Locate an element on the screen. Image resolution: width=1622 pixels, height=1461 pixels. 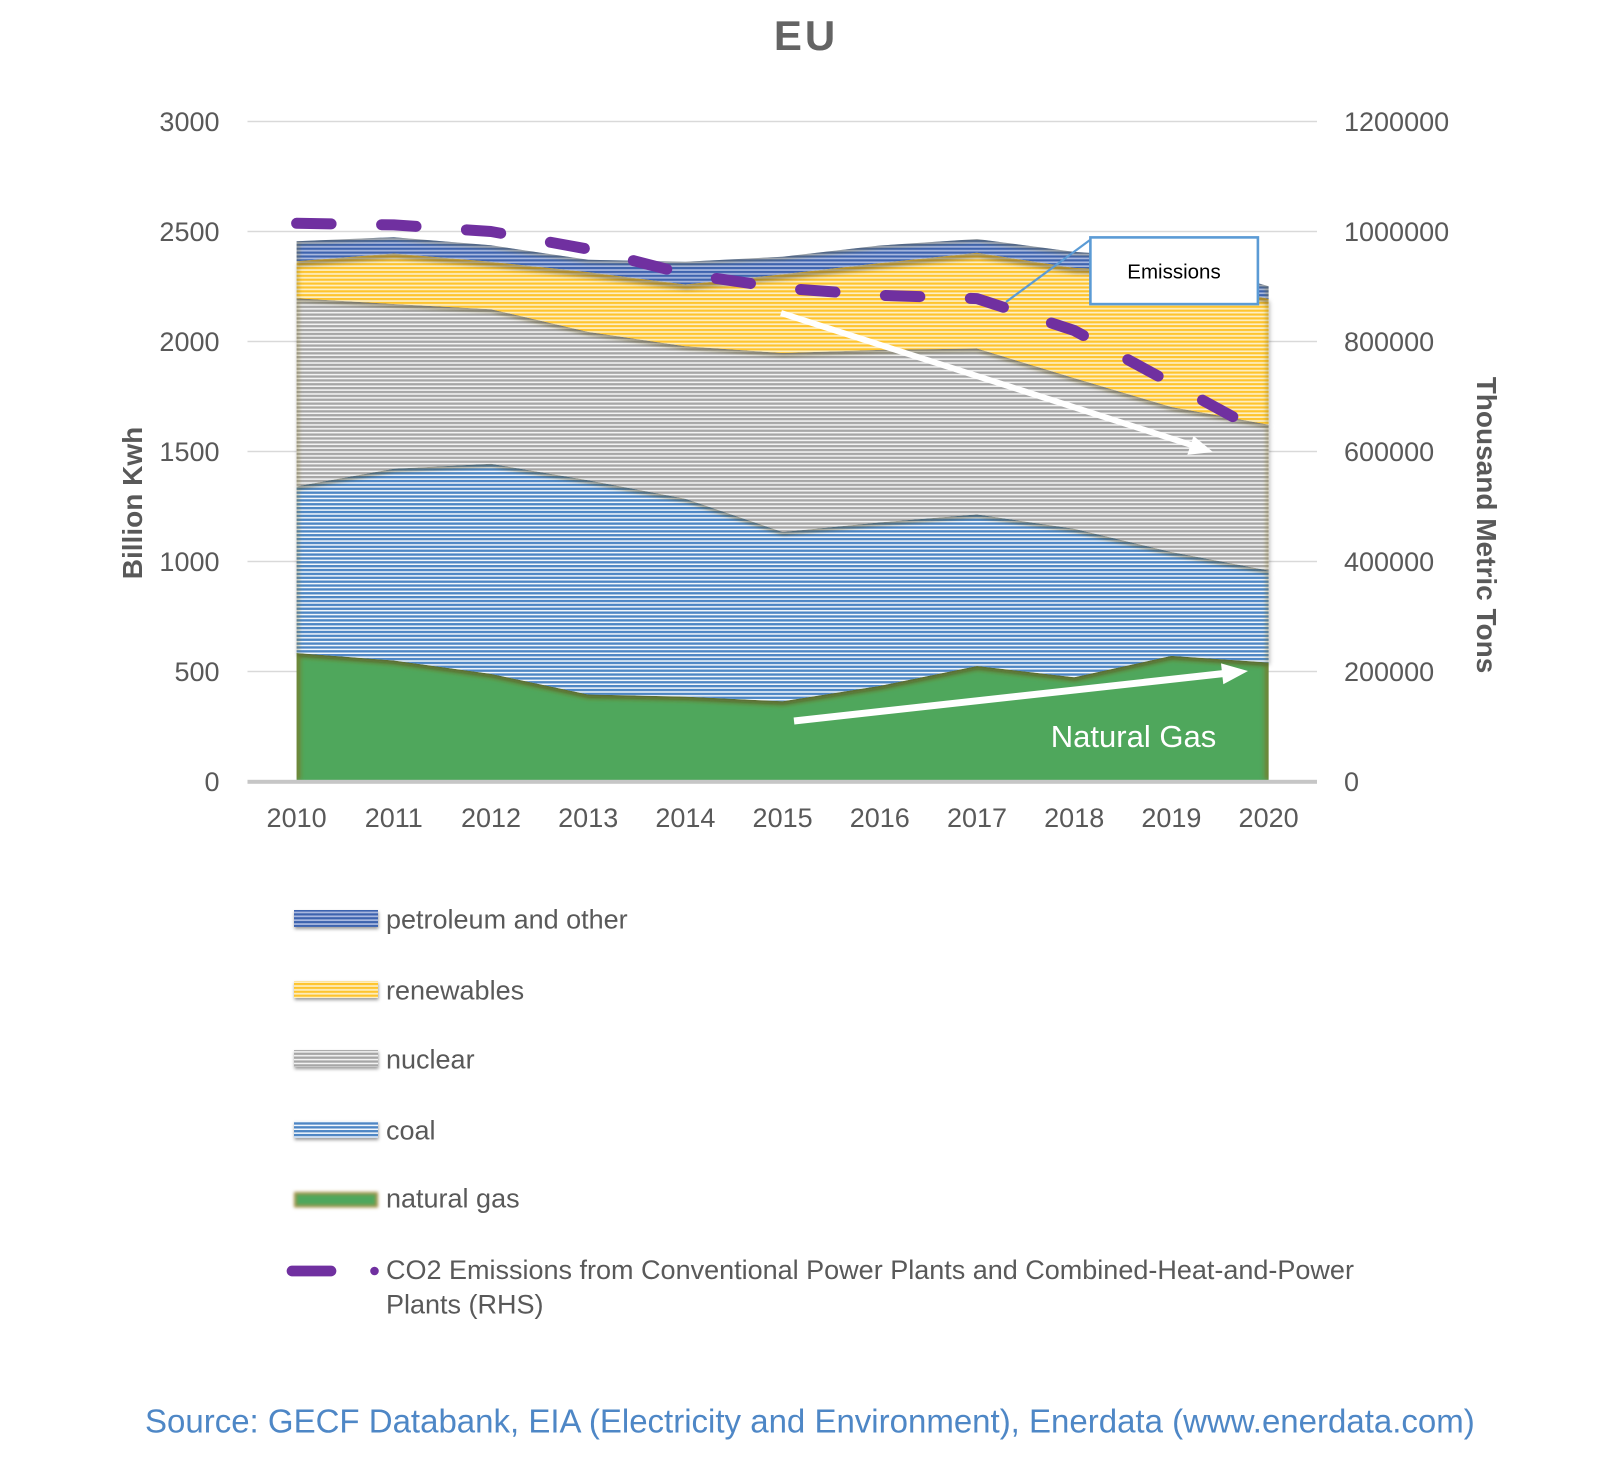
svg-text: petroleum and other is located at coordinates (507, 920).